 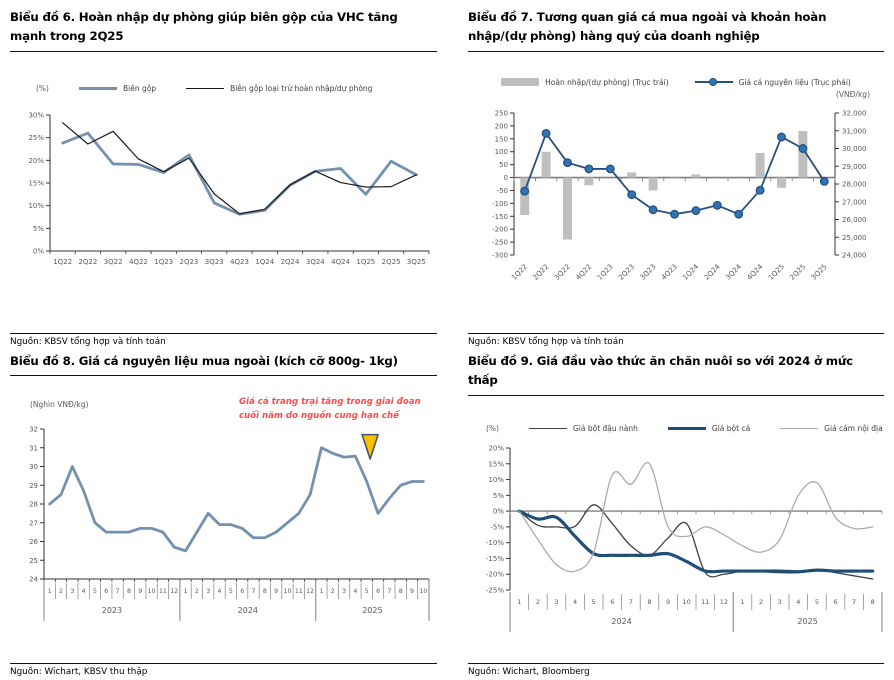 What do you see at coordinates (794, 82) in the screenshot?
I see `legend-label: Giá cá nguyên liệu (Trục phải)` at bounding box center [794, 82].